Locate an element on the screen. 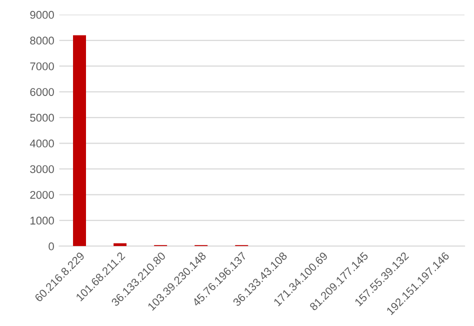 The image size is (474, 326). y-tick-label: 4000 is located at coordinates (42, 144).